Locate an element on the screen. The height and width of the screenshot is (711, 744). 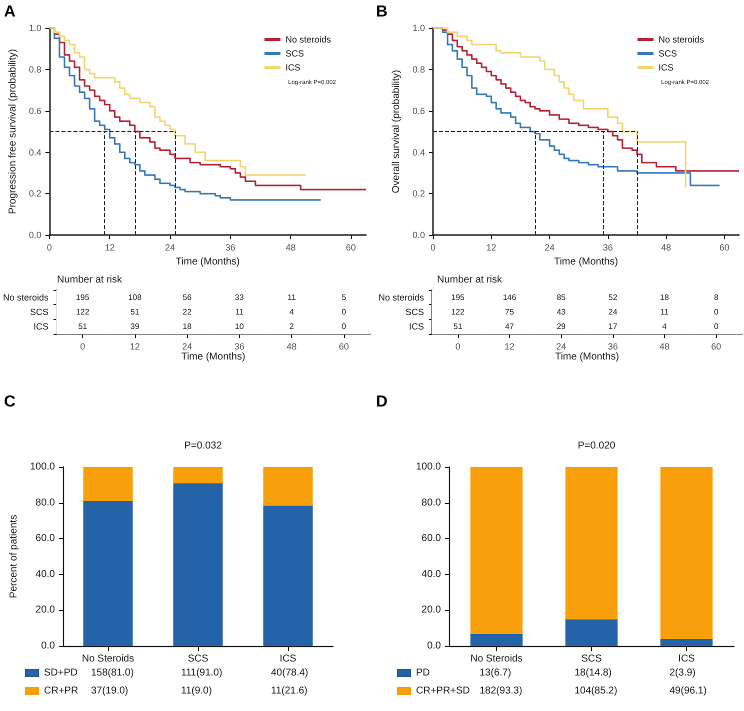
y-tick-label: 0.8 is located at coordinates (35, 69).